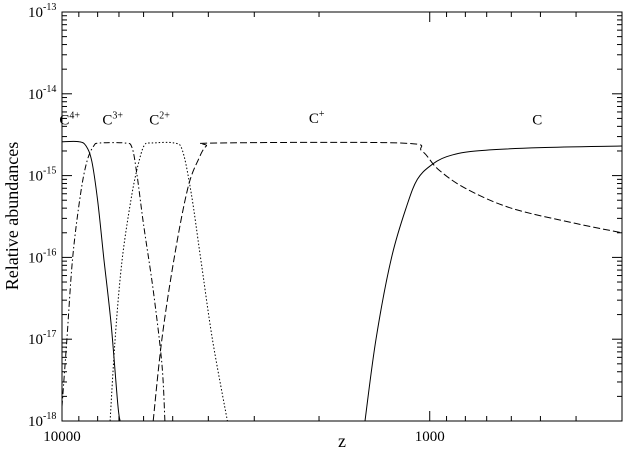 The image size is (623, 453). Describe the element at coordinates (317, 118) in the screenshot. I see `series-label-C+: C+` at that location.